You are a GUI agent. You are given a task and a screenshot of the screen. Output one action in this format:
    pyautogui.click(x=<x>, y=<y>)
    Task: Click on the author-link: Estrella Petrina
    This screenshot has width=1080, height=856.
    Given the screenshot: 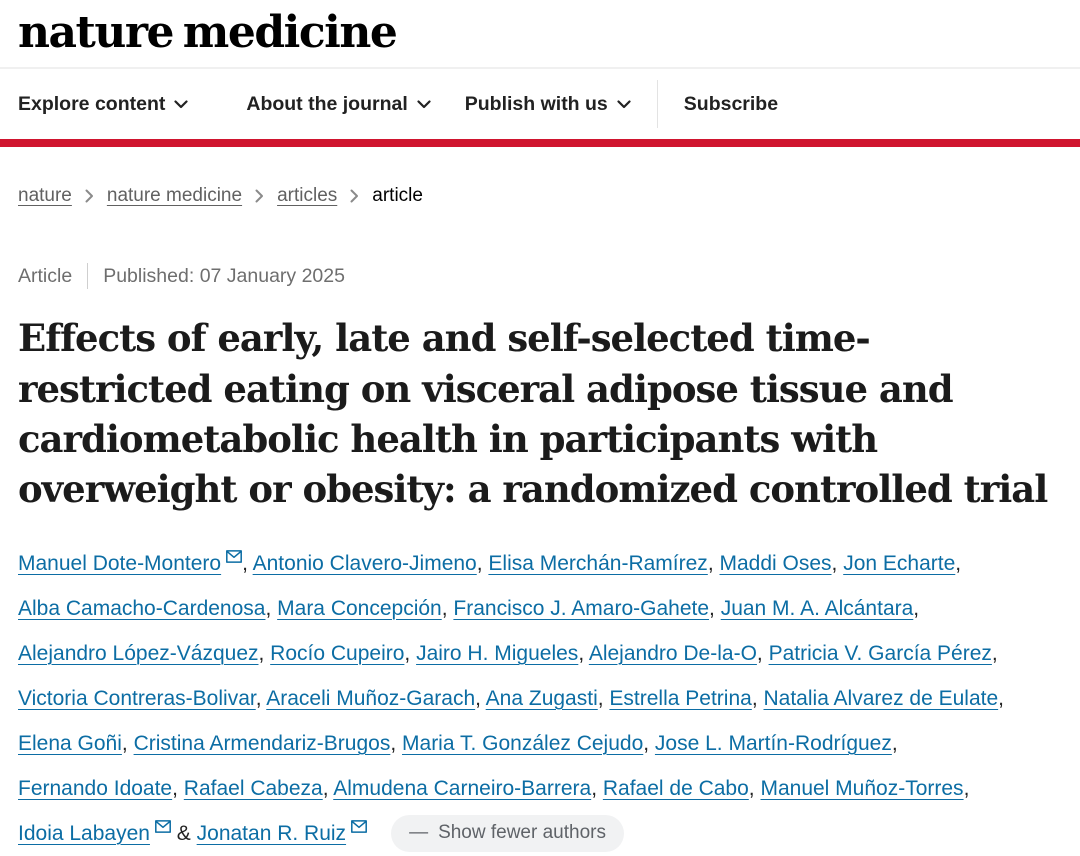 What is the action you would take?
    pyautogui.click(x=680, y=698)
    